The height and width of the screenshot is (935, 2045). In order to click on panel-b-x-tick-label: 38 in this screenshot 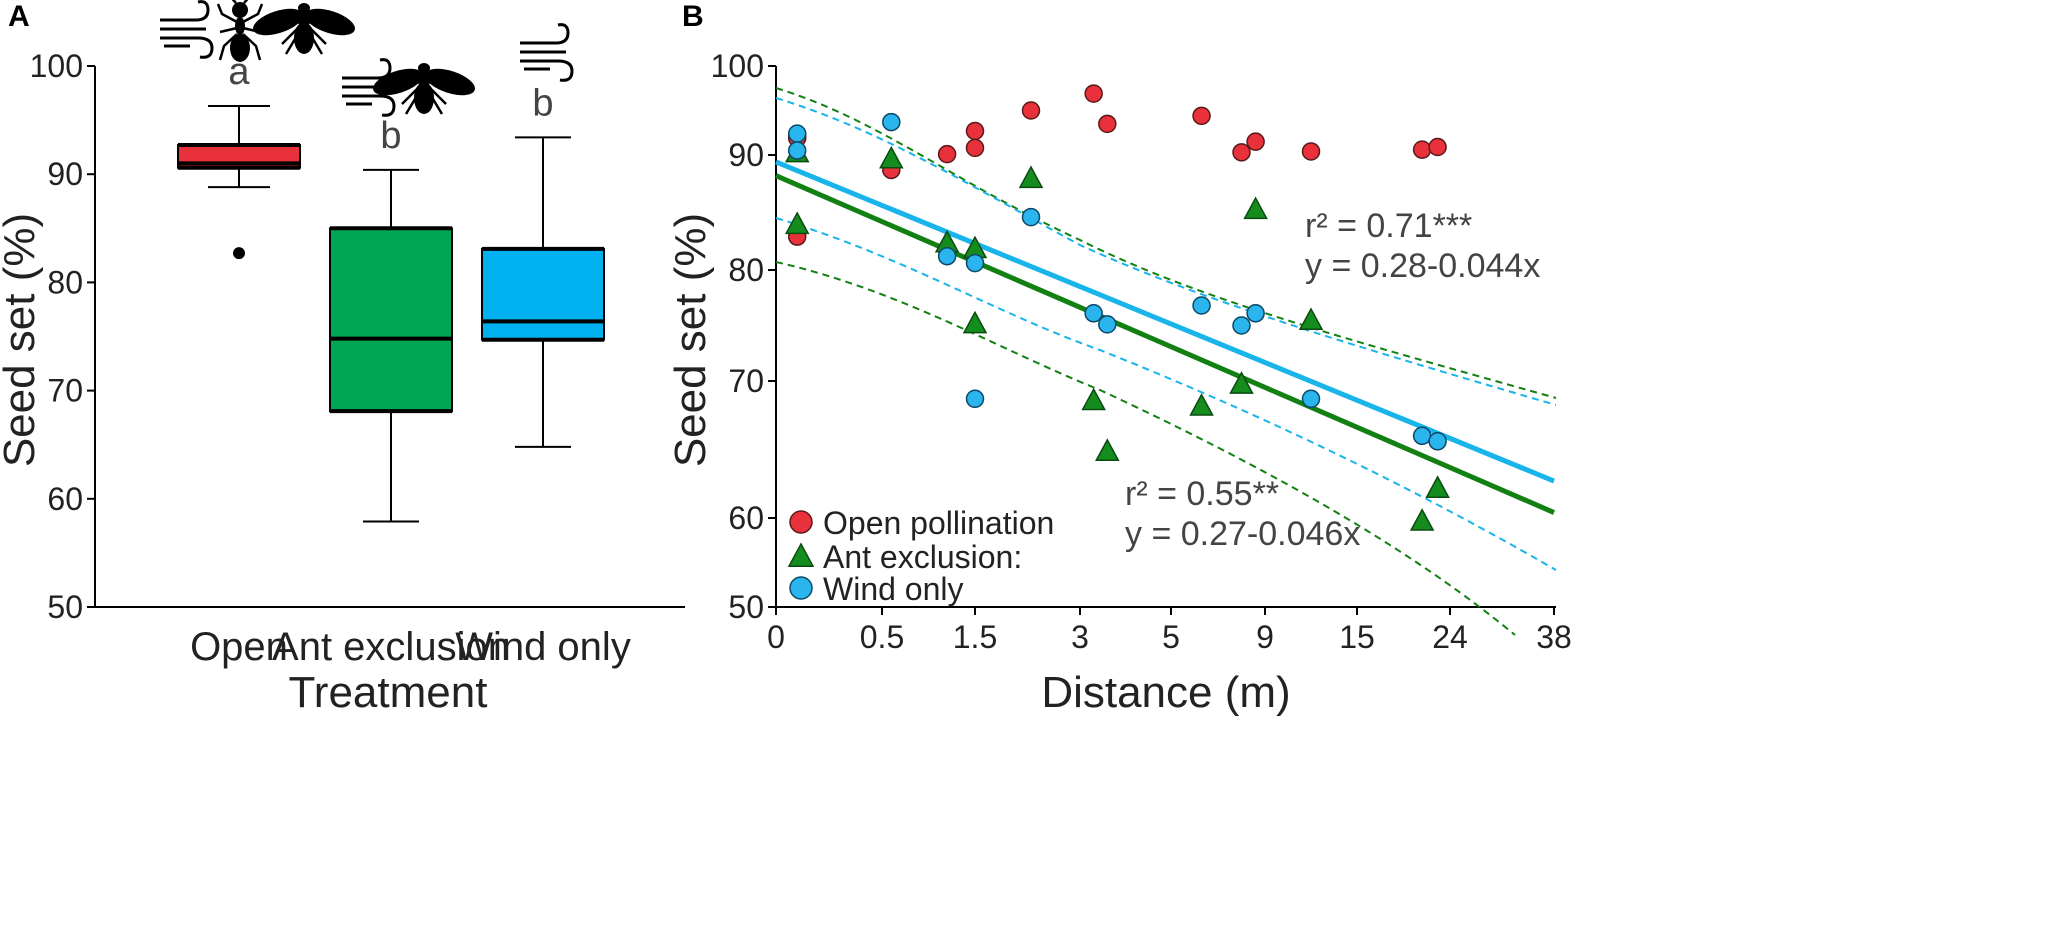, I will do `click(1554, 637)`.